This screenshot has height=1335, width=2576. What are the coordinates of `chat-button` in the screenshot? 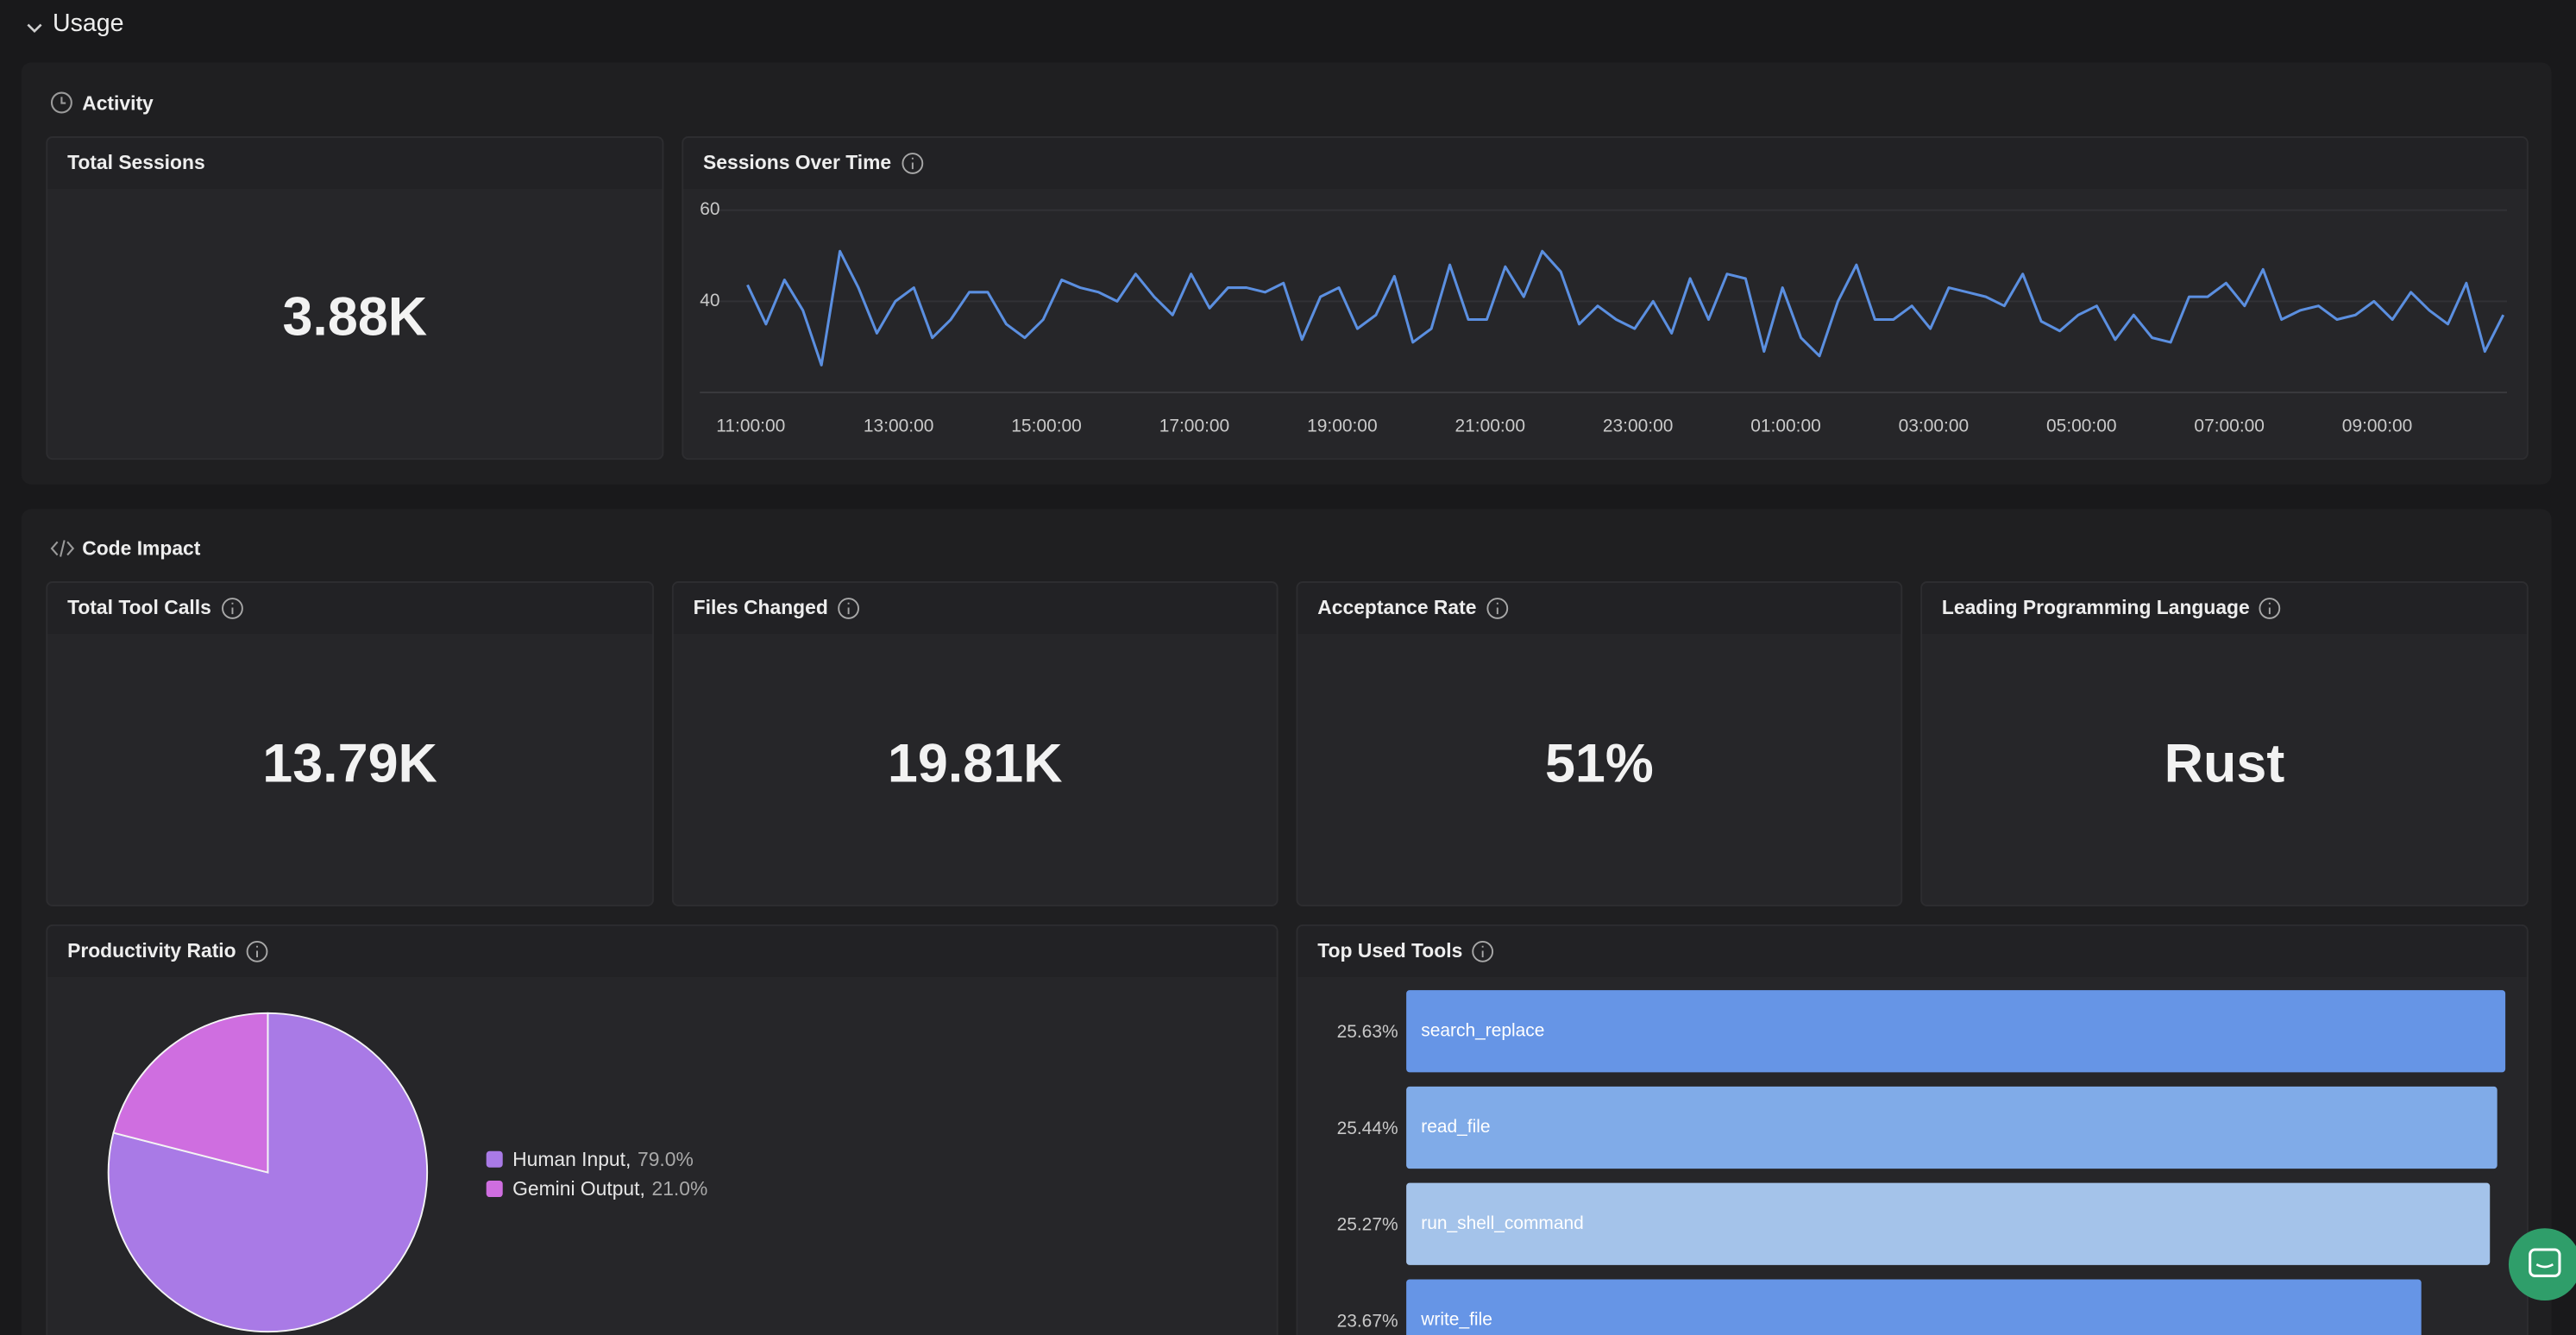 It's located at (2542, 1264).